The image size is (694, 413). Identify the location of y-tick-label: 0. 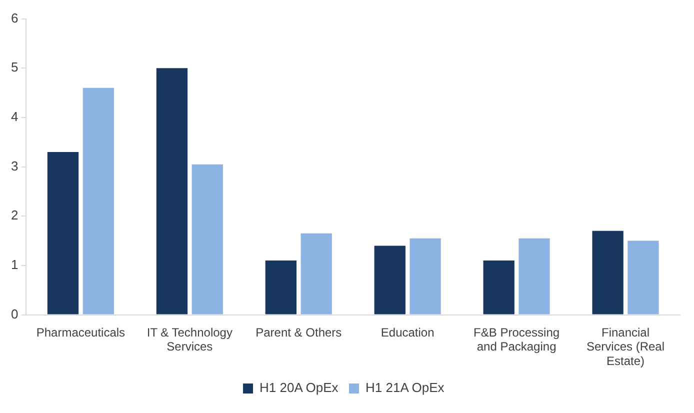
(14, 314).